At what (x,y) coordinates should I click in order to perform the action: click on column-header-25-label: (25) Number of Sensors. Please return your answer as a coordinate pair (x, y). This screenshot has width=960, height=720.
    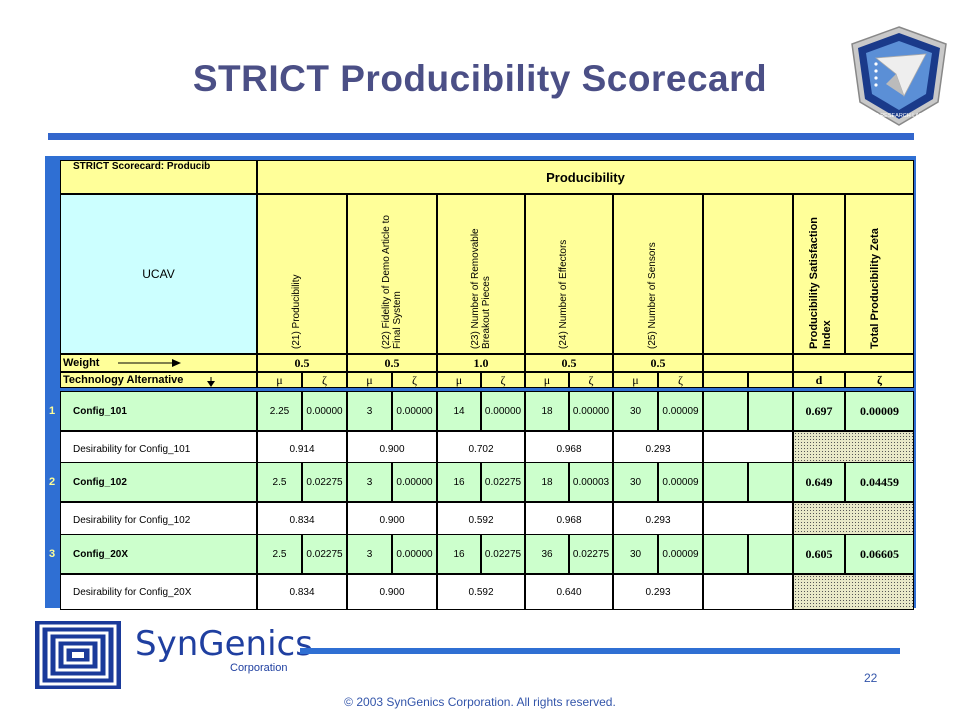
    Looking at the image, I should click on (652, 295).